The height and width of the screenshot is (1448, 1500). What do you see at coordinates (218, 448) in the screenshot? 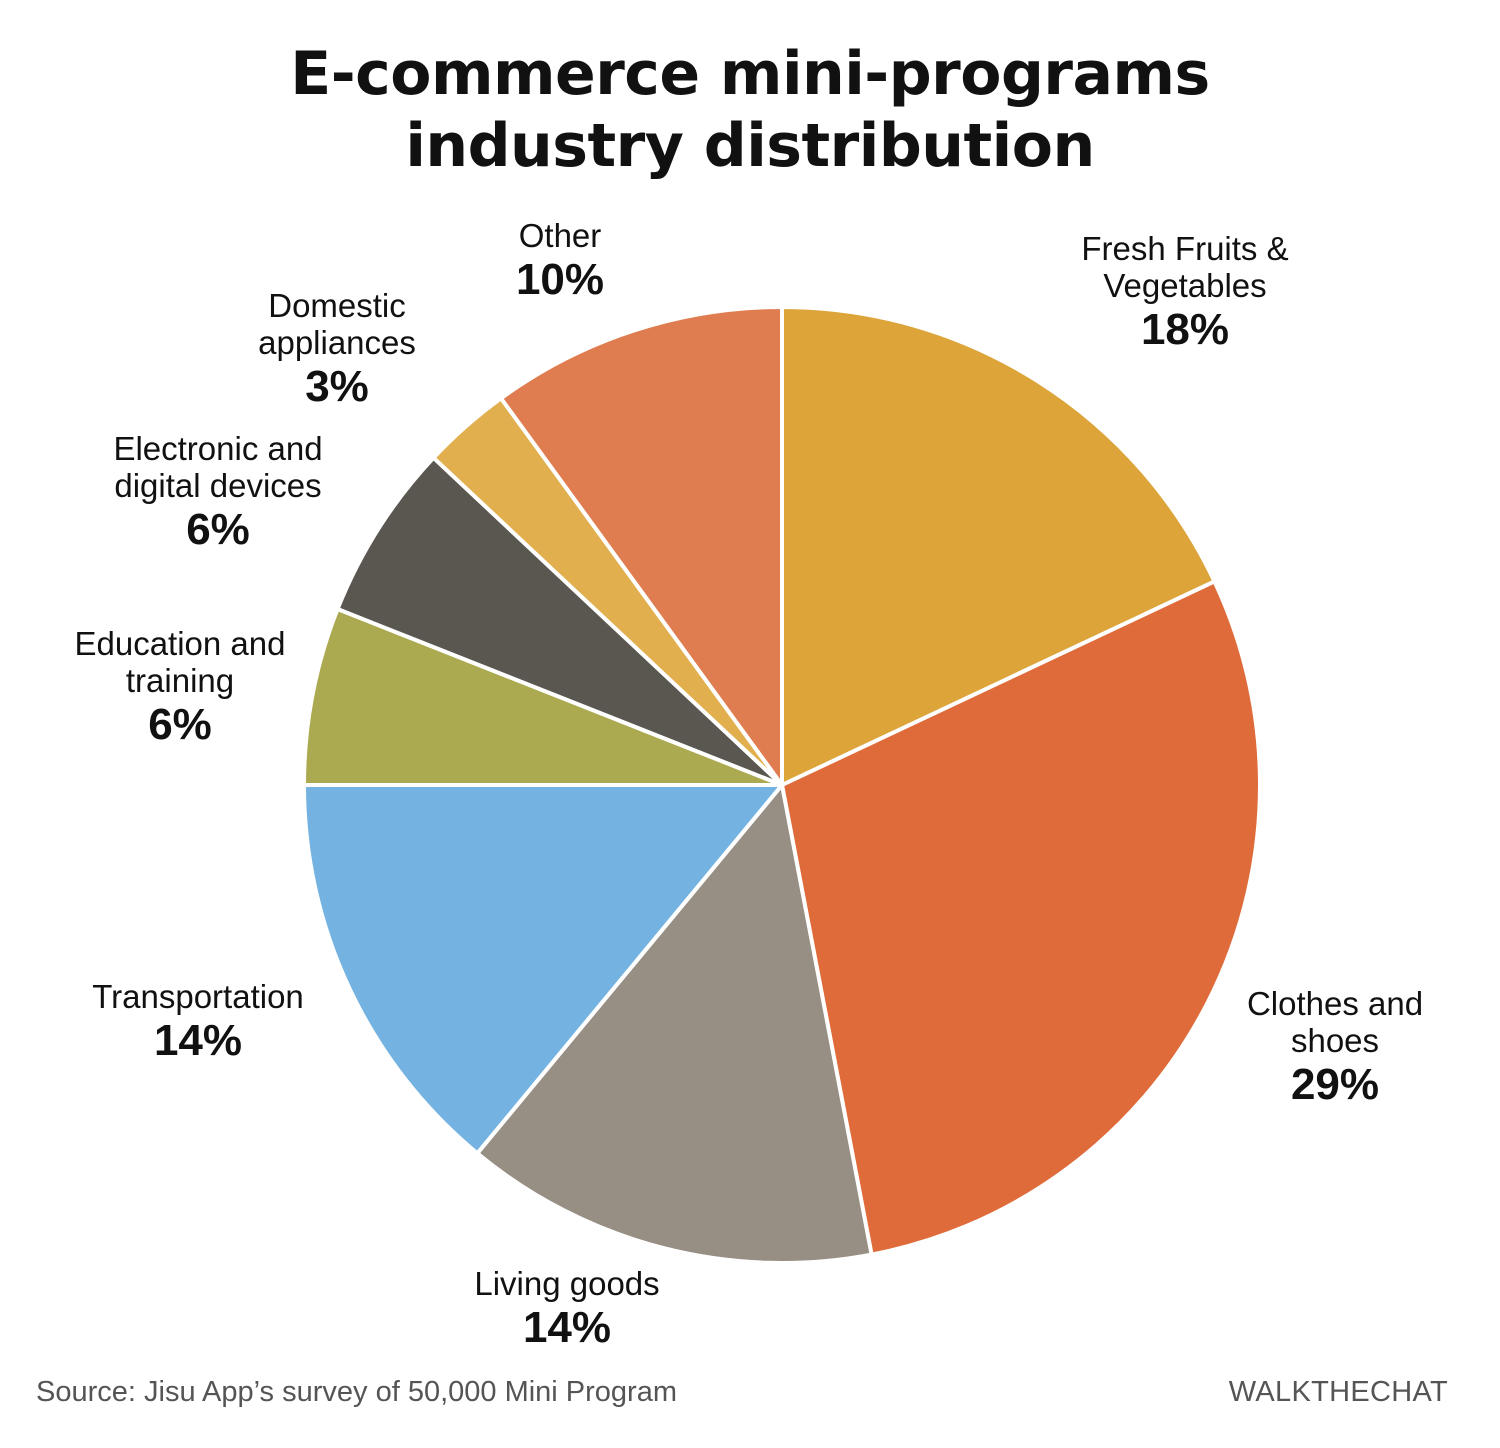
I see `slice-label-5-line-0: Electronic and` at bounding box center [218, 448].